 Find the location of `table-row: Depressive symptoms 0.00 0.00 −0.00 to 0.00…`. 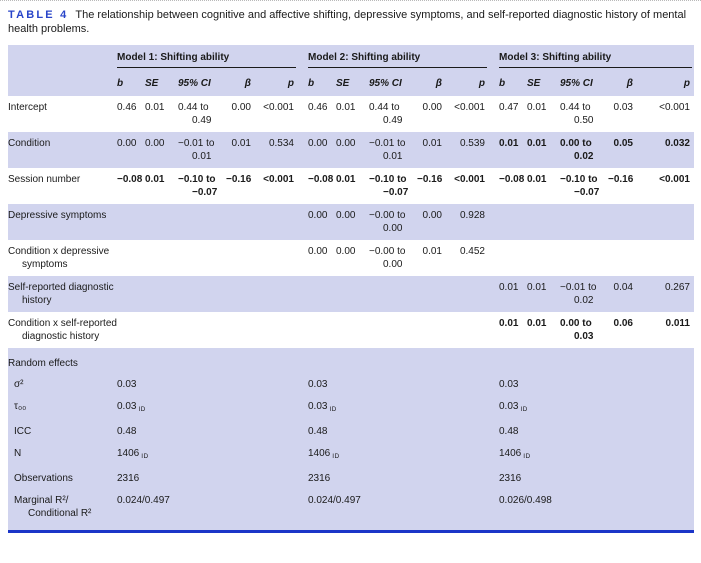

table-row: Depressive symptoms 0.00 0.00 −0.00 to 0.00… is located at coordinates (351, 222).